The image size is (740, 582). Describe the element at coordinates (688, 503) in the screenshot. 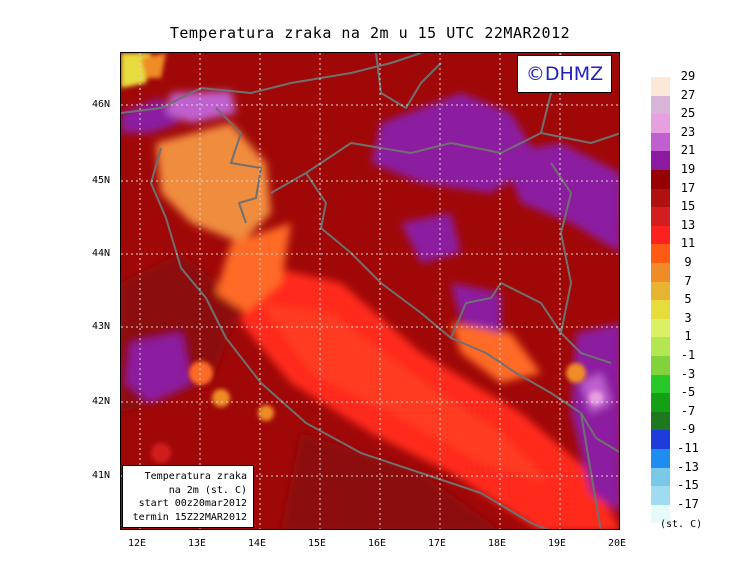

I see `colorbar-label: -17` at that location.